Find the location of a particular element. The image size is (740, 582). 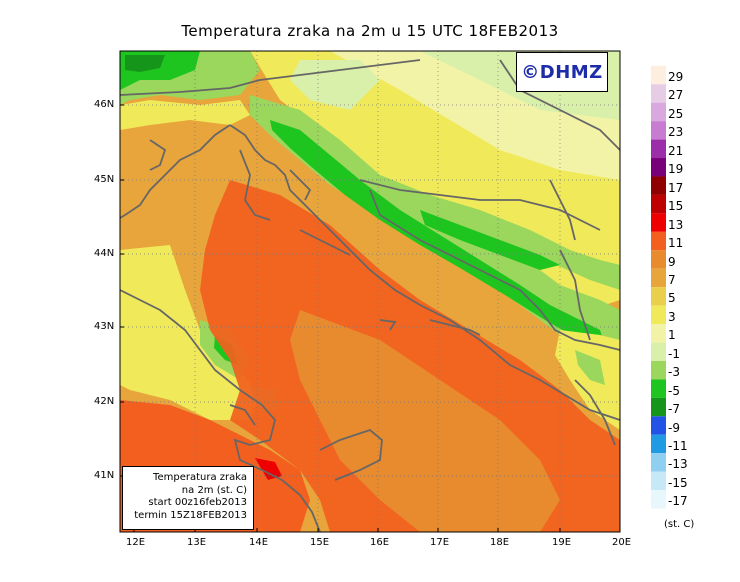

legend-label: -3 is located at coordinates (674, 372).